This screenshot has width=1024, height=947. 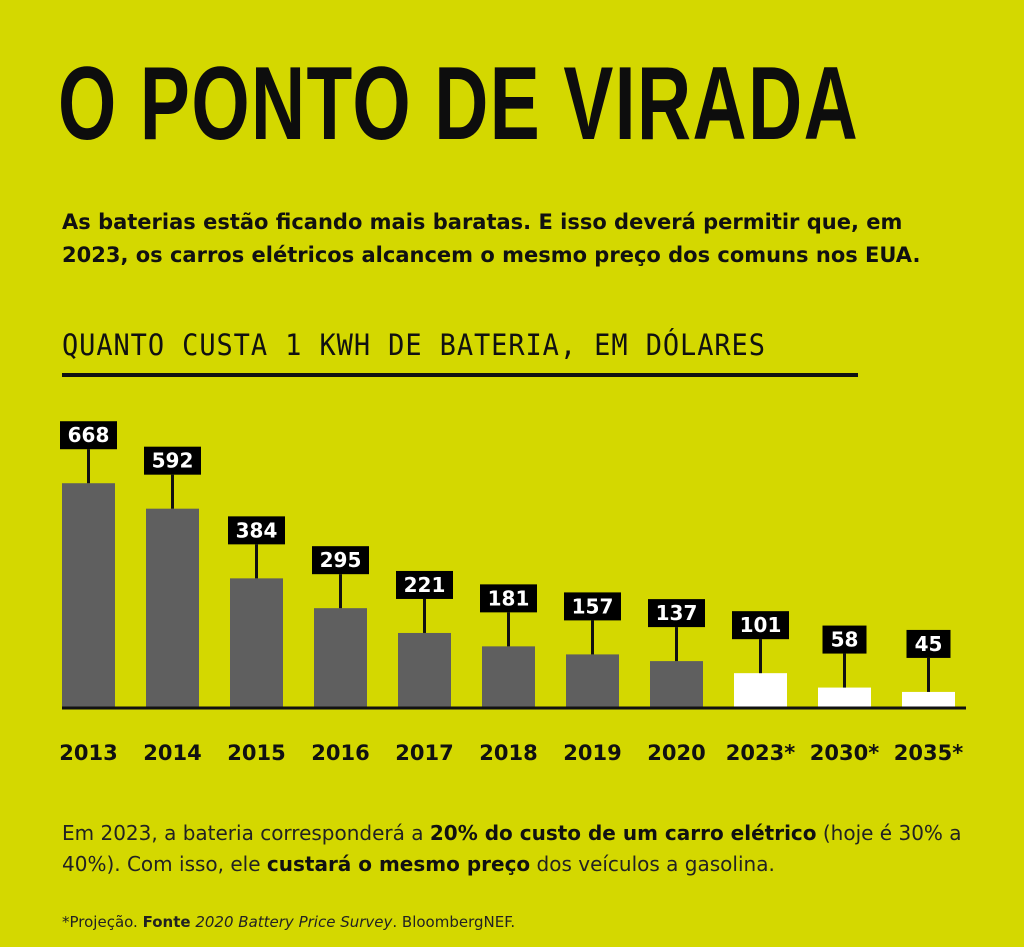 What do you see at coordinates (508, 753) in the screenshot?
I see `category-label-2018: 2018` at bounding box center [508, 753].